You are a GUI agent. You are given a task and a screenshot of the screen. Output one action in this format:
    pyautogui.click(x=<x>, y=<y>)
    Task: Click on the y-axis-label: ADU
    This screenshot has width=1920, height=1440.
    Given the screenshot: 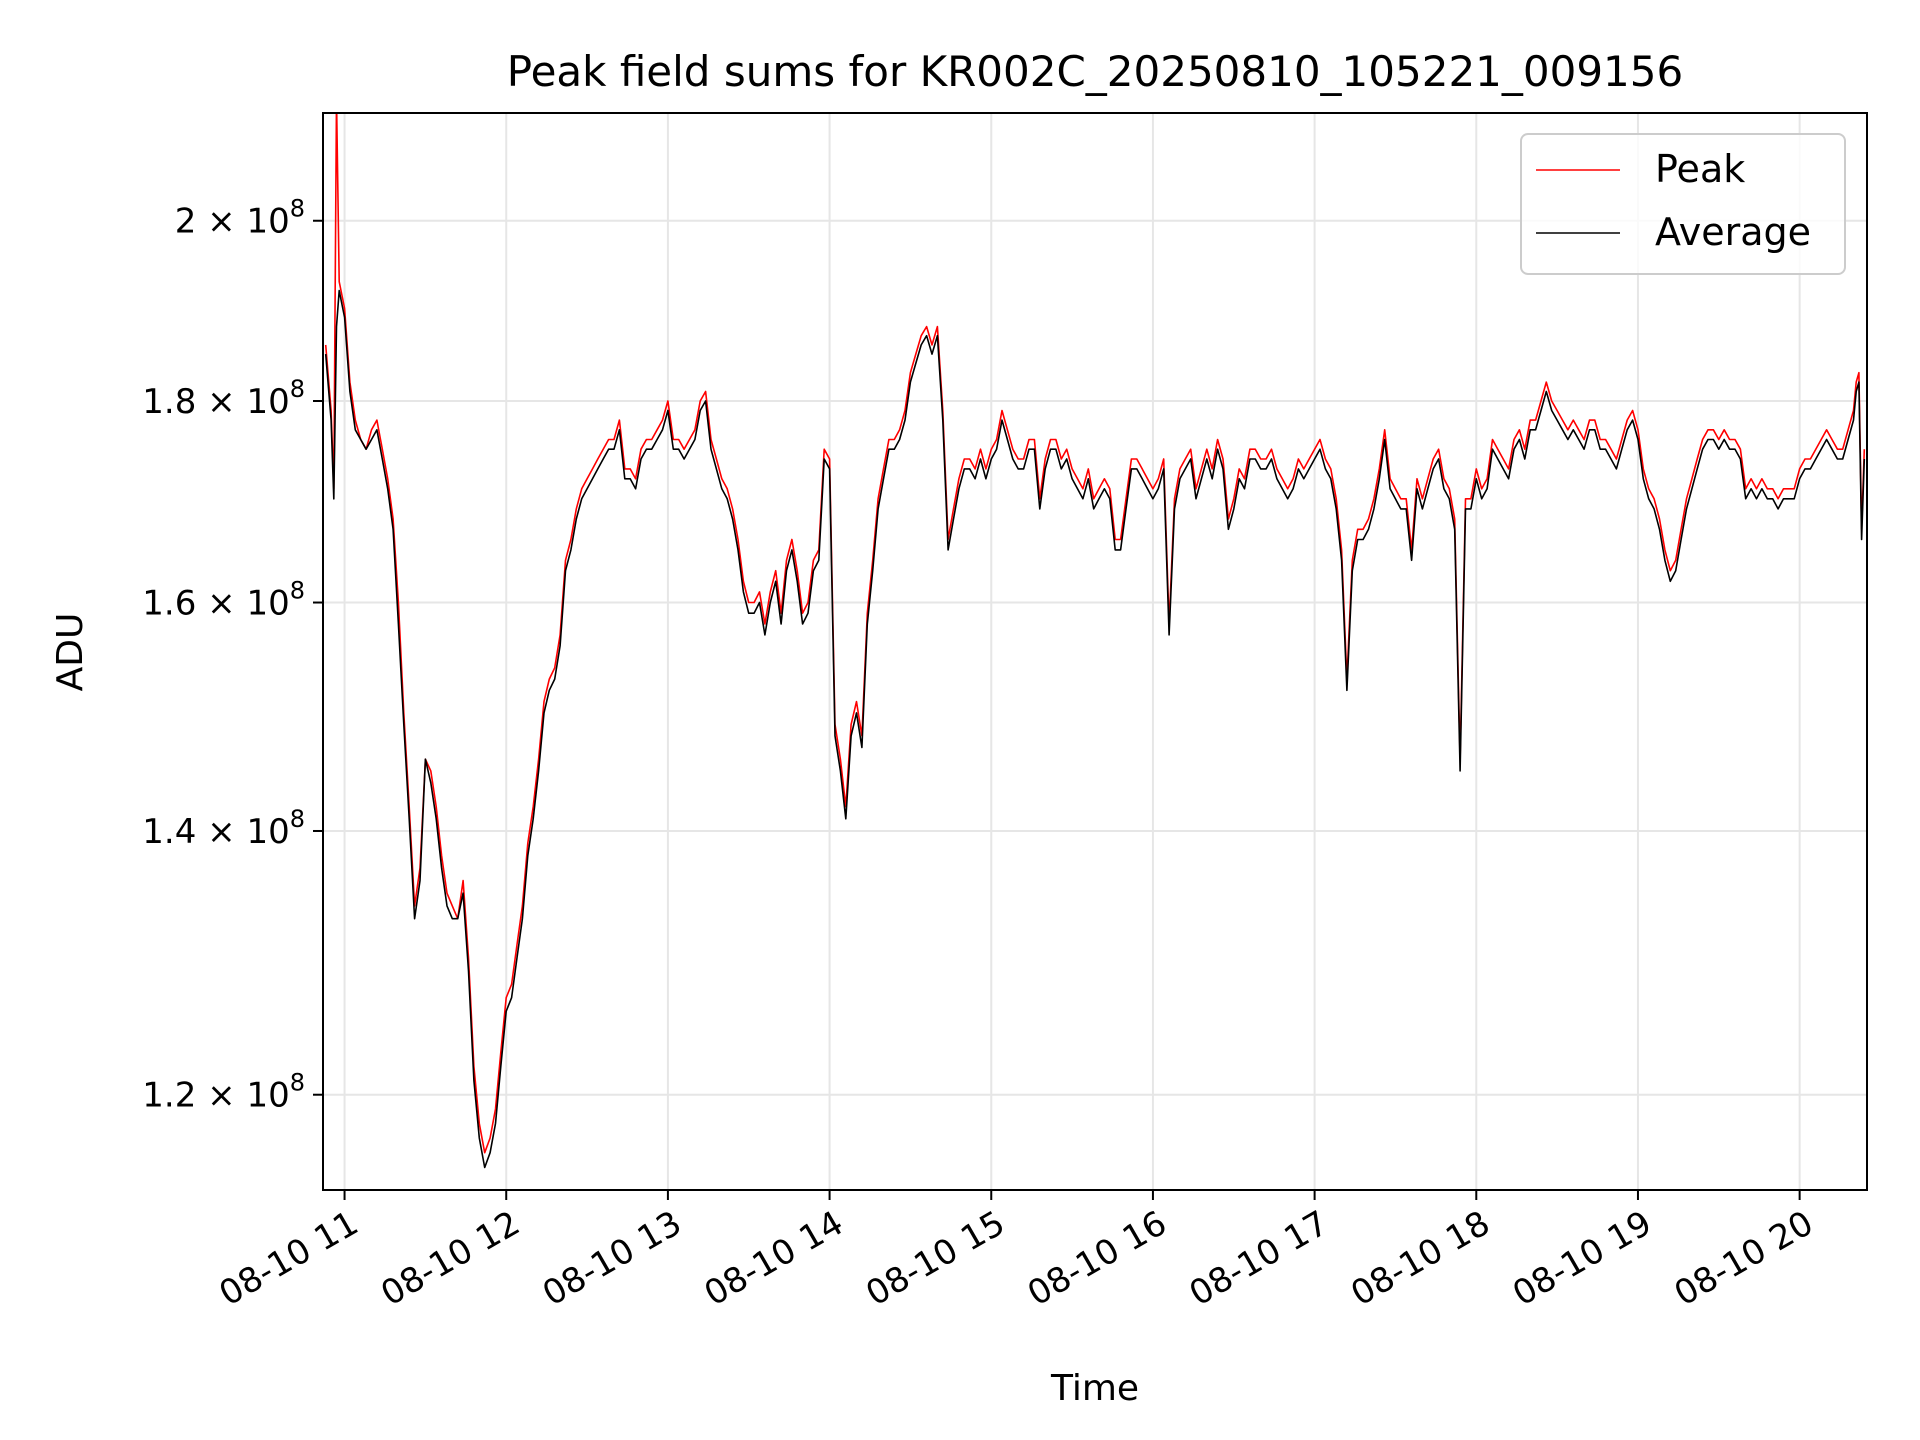 What is the action you would take?
    pyautogui.click(x=70, y=652)
    